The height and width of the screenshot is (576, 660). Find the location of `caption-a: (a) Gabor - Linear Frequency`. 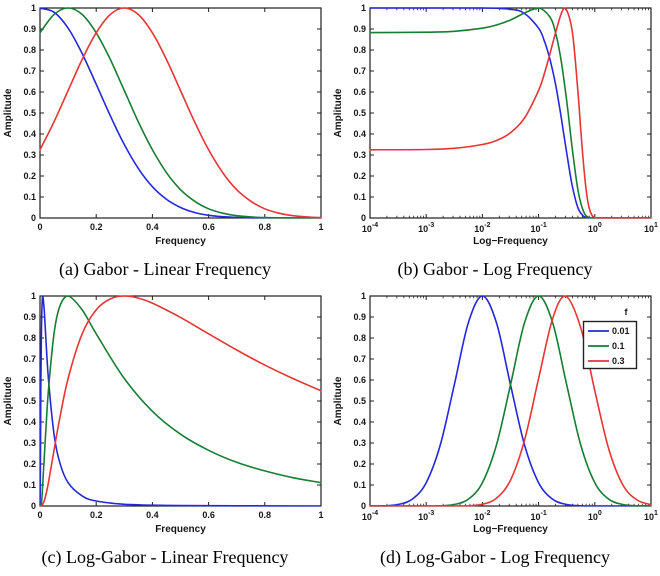

caption-a: (a) Gabor - Linear Frequency is located at coordinates (165, 268).